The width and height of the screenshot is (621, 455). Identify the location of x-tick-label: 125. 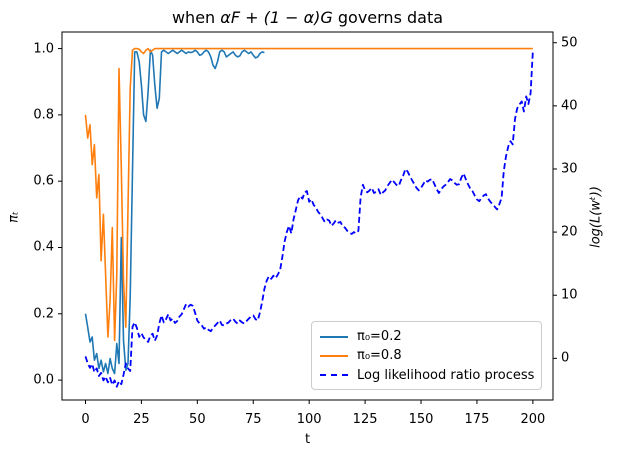
(365, 419).